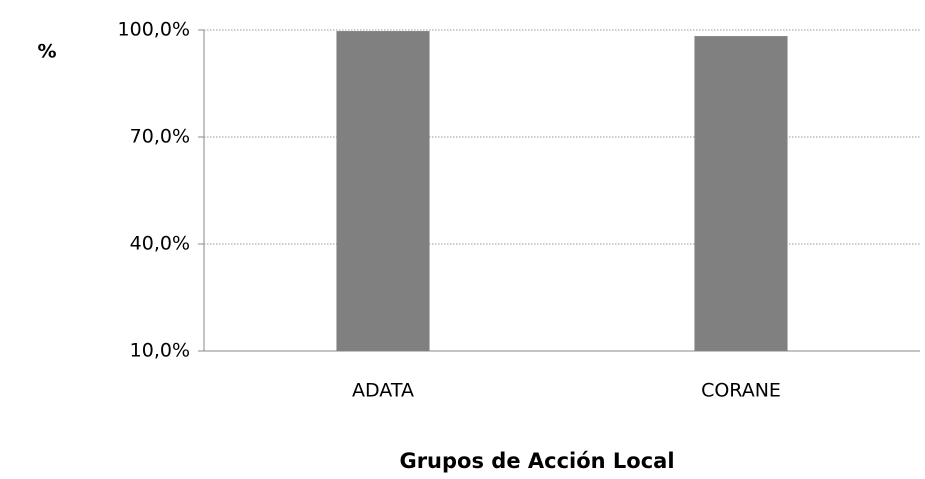 This screenshot has height=479, width=925. Describe the element at coordinates (154, 30) in the screenshot. I see `y-tick-label: 100,0%` at that location.